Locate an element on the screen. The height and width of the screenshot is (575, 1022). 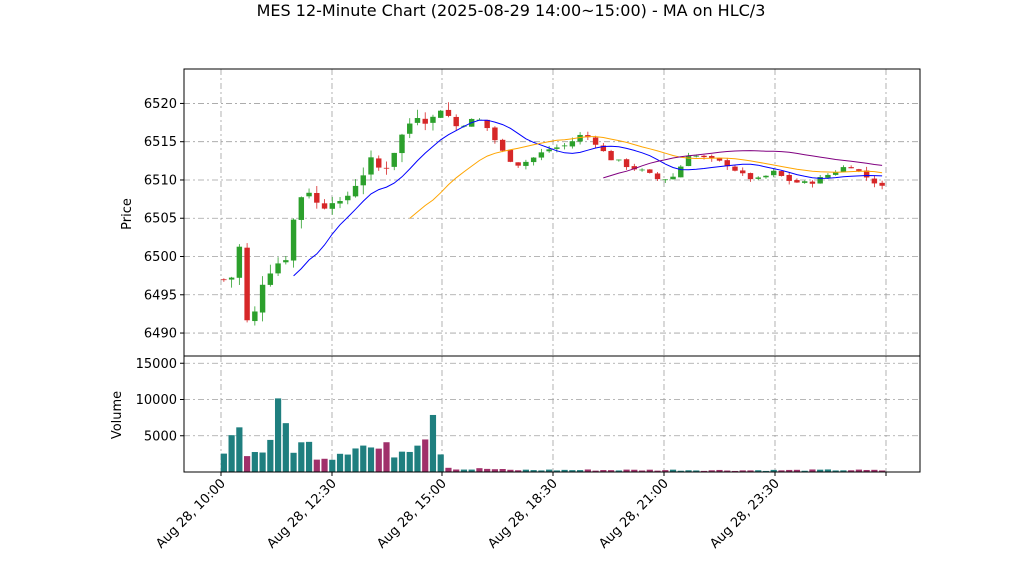
price-y-tick-label: 6495 is located at coordinates (160, 295).